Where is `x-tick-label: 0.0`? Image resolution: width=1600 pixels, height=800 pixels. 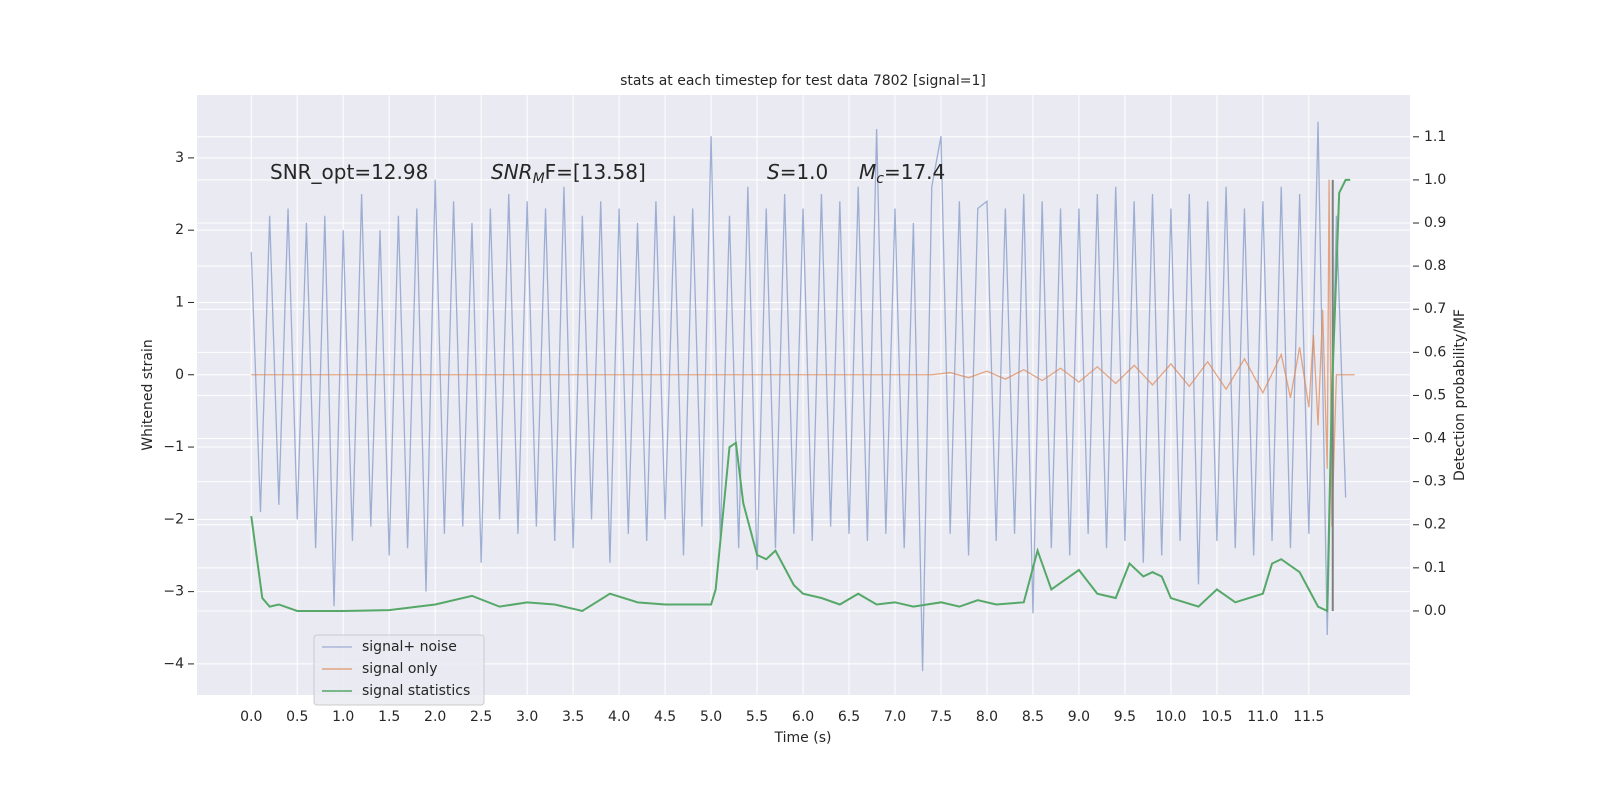
x-tick-label: 0.0 is located at coordinates (251, 717).